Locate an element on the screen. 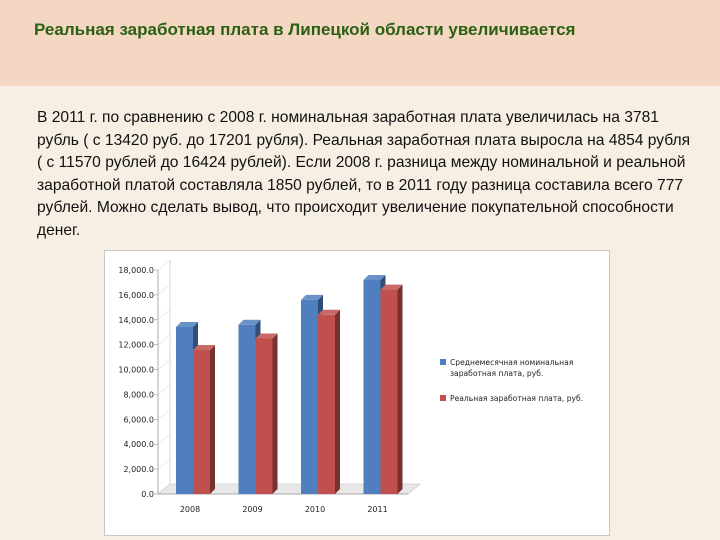 This screenshot has width=720, height=540. x-tick-label: 2011 is located at coordinates (377, 509).